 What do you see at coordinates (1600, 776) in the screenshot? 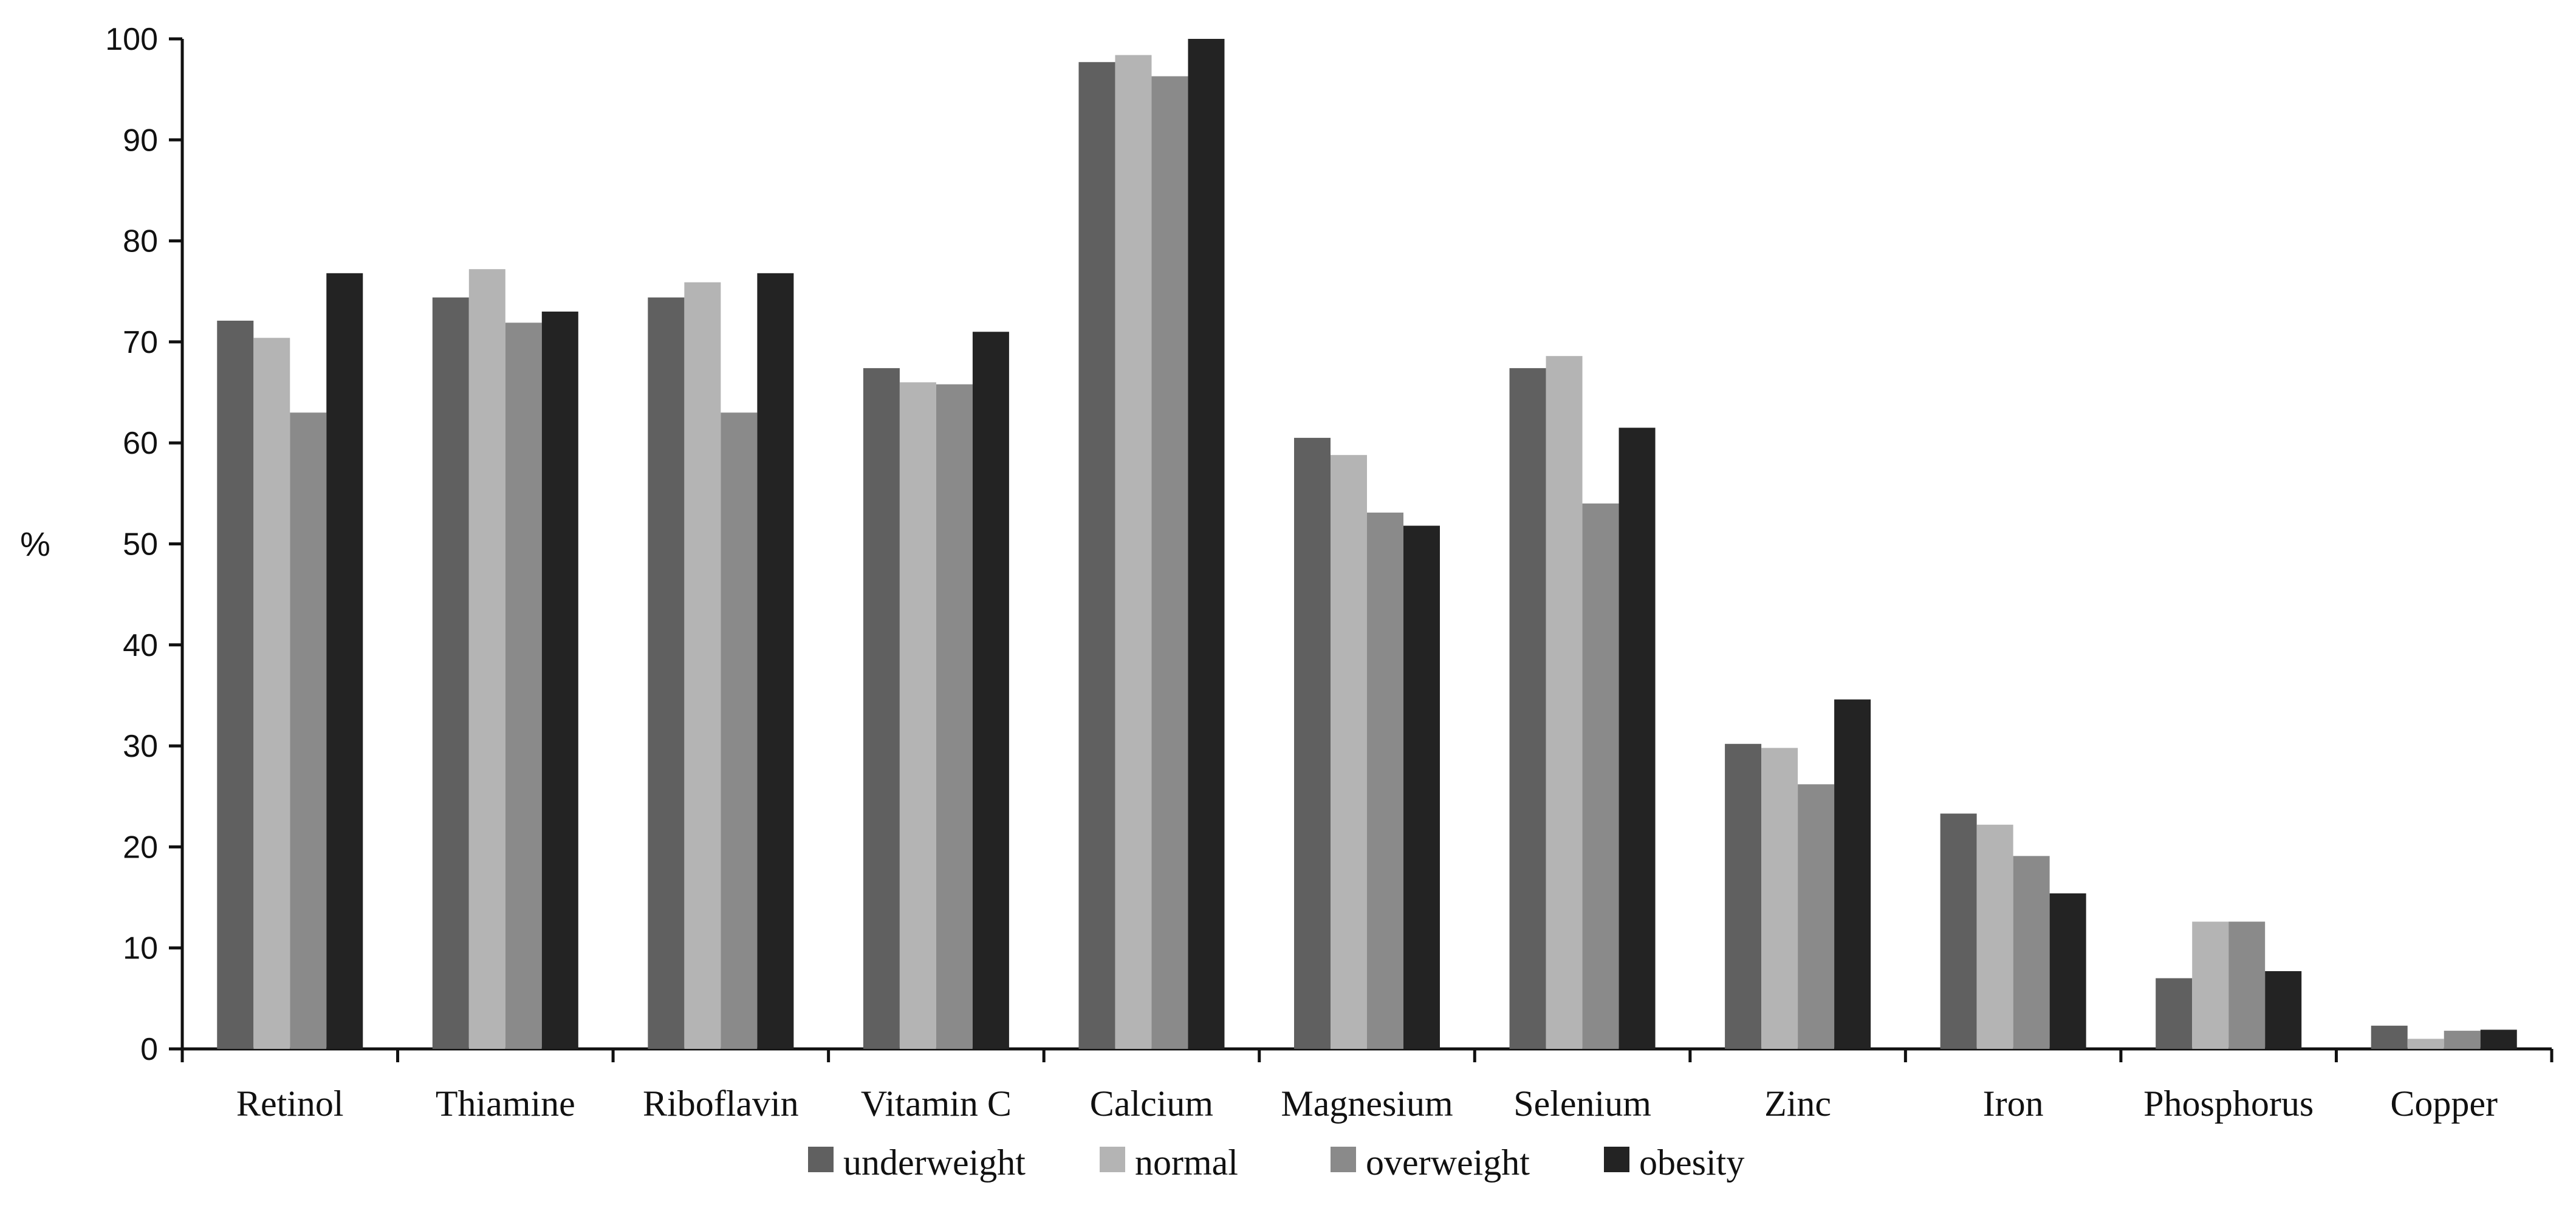
I see `bar-overweight-selenium` at bounding box center [1600, 776].